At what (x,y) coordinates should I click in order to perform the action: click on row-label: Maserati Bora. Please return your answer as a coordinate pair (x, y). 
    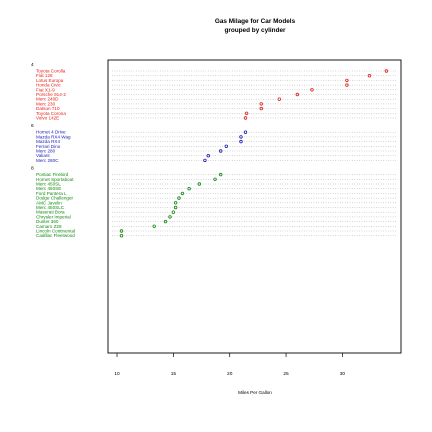
    Looking at the image, I should click on (50, 212).